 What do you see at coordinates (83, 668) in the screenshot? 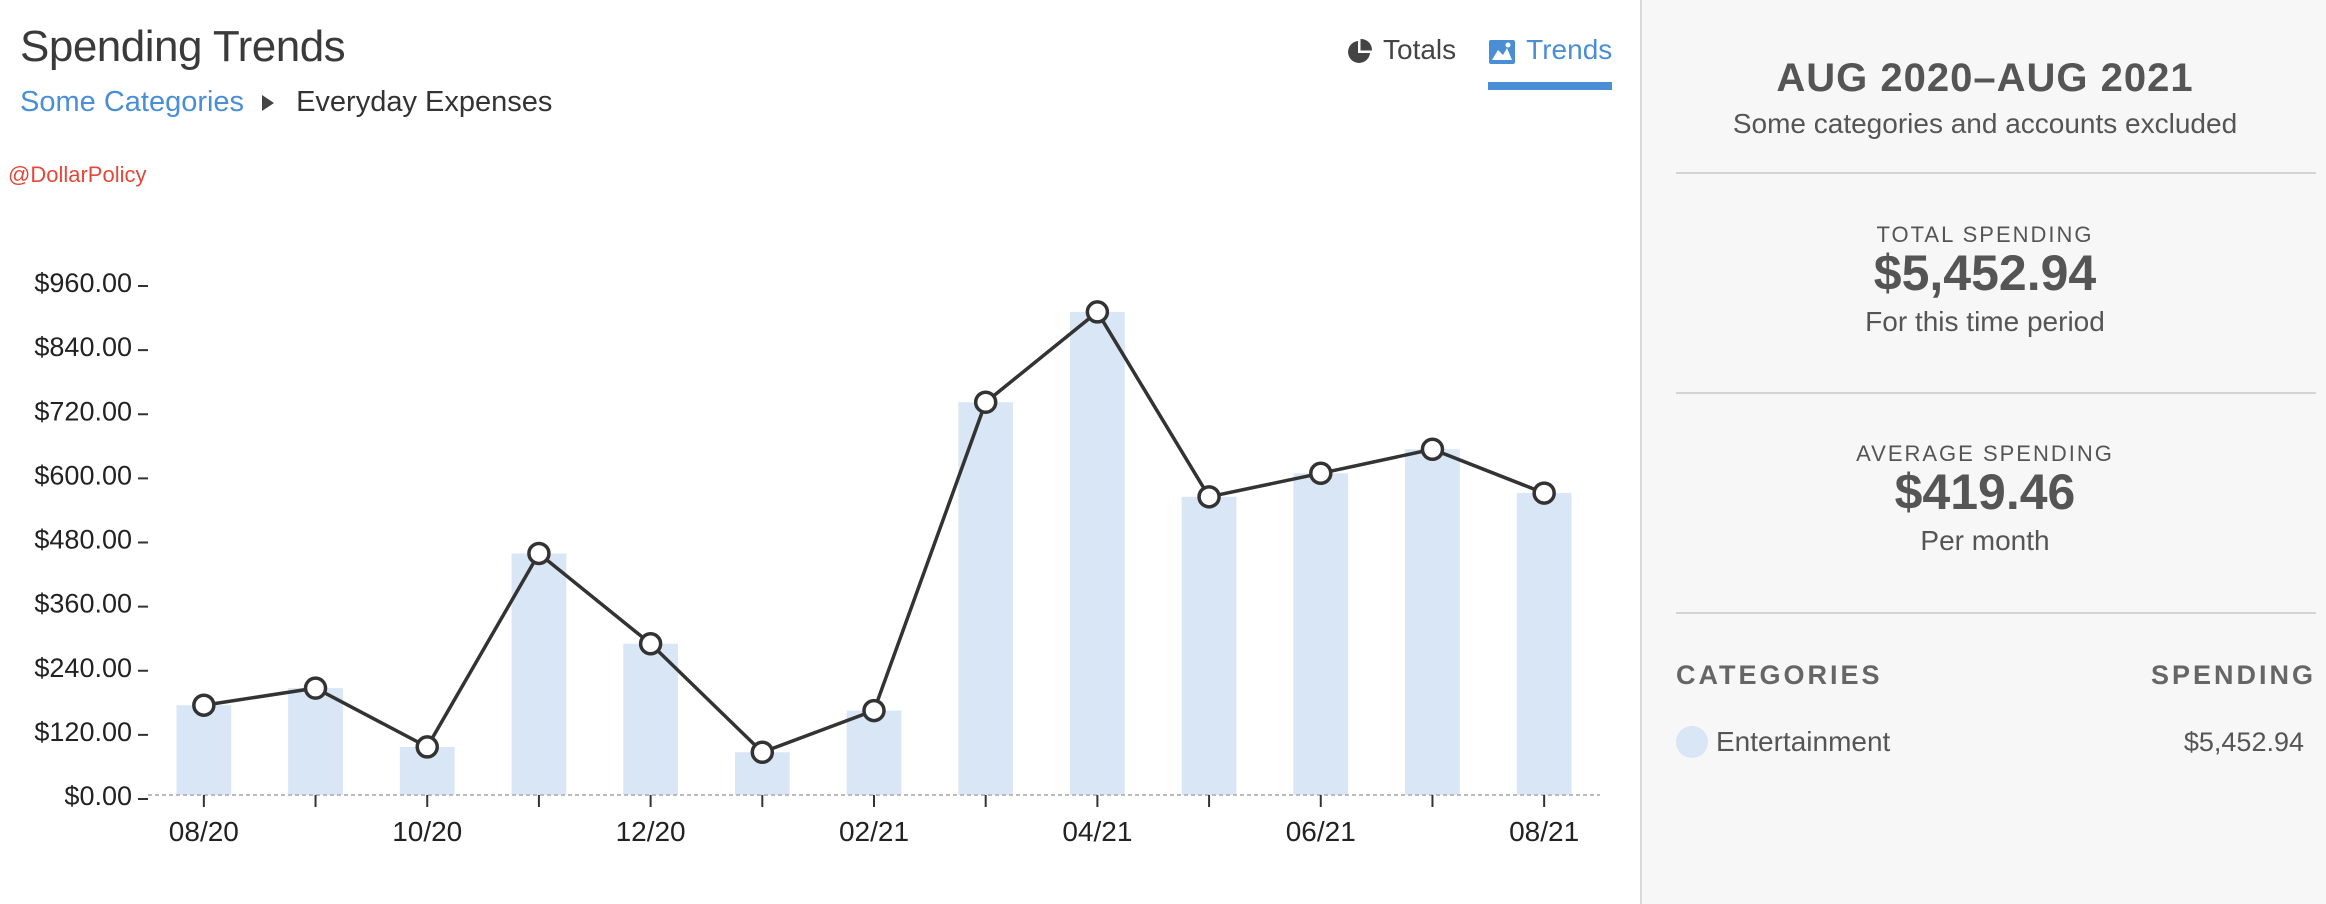
I see `y-tick-label: $240.00` at bounding box center [83, 668].